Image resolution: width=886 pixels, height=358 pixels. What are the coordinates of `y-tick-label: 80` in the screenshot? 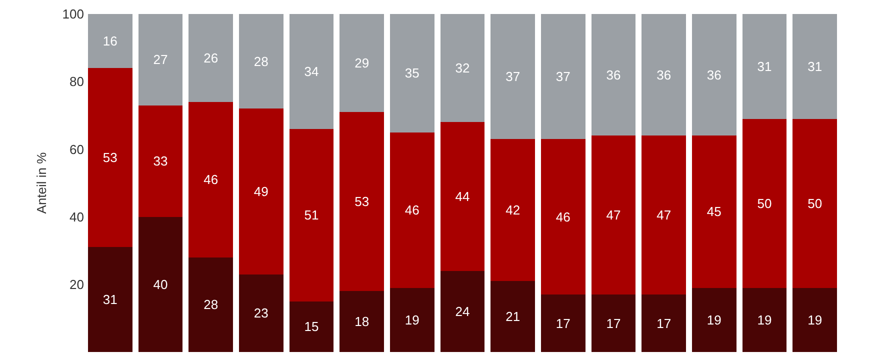 It's located at (77, 82).